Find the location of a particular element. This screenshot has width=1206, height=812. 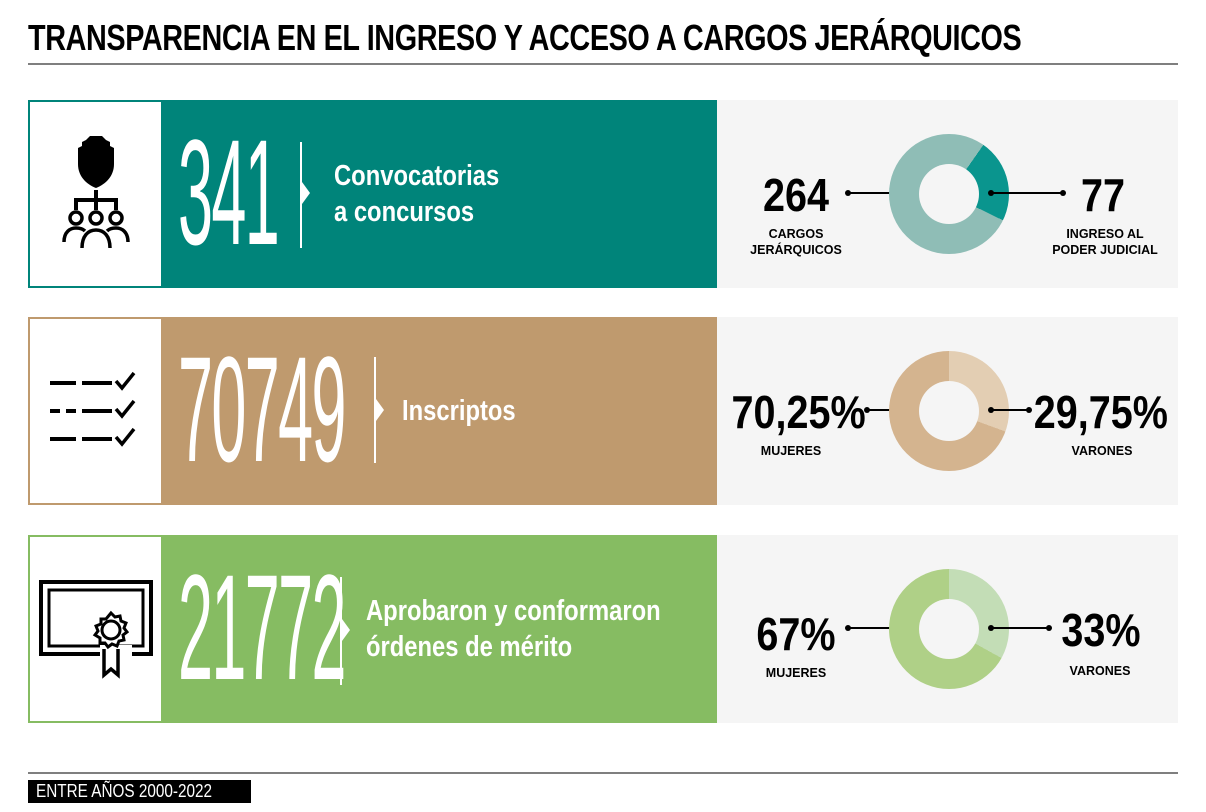

left-value: 264 is located at coordinates (796, 195).